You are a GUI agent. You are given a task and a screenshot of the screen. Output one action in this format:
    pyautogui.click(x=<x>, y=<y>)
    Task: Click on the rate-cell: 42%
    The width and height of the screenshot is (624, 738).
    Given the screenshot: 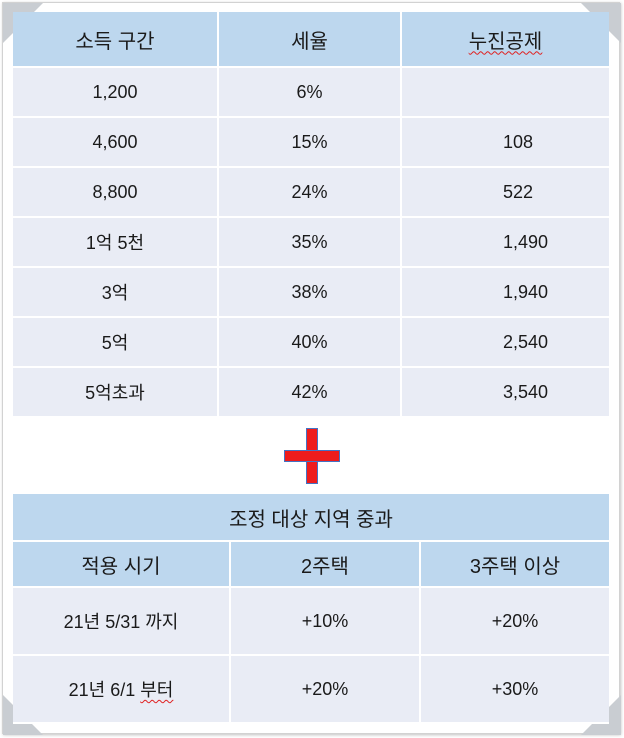 What is the action you would take?
    pyautogui.click(x=310, y=393)
    